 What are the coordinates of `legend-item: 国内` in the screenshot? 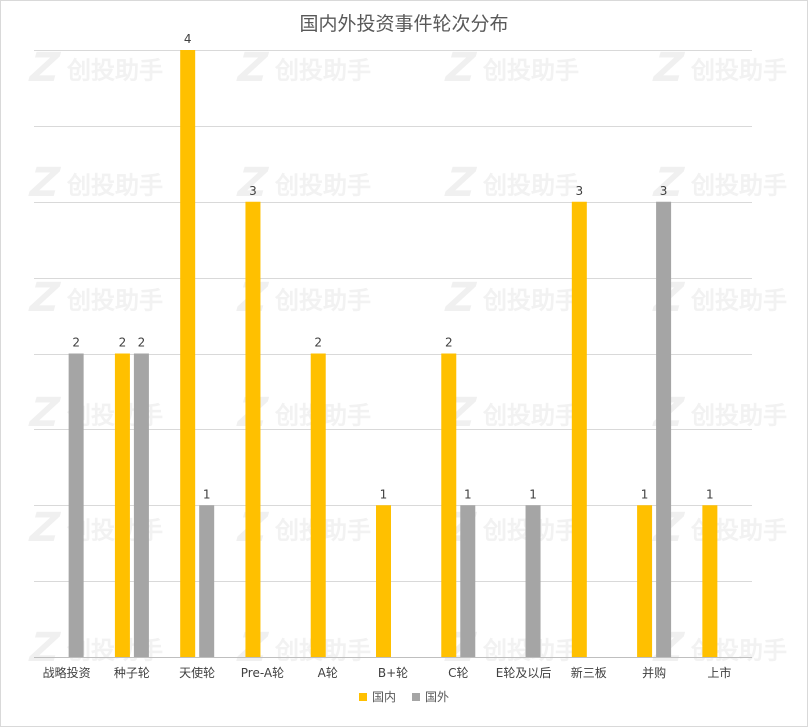 It's located at (377, 696).